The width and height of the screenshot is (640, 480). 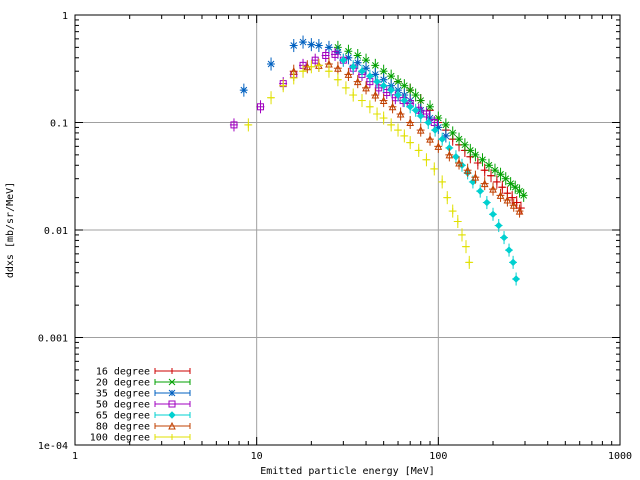 What do you see at coordinates (123, 427) in the screenshot?
I see `legend-label: 80 degree` at bounding box center [123, 427].